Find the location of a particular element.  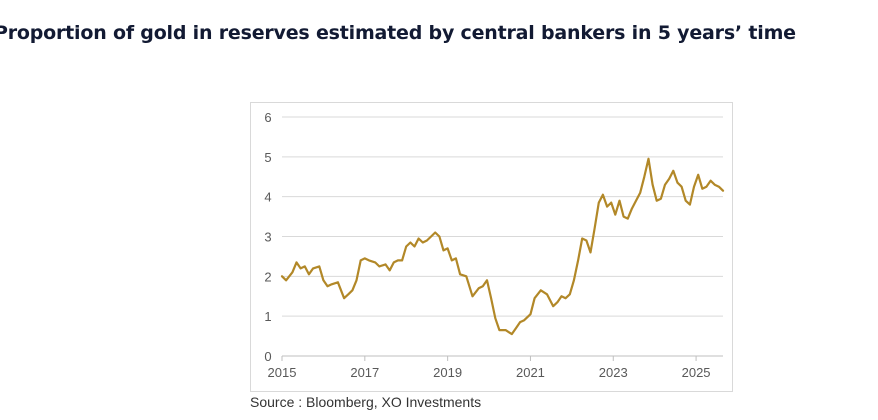

x-tick-label: 2017 is located at coordinates (364, 372).